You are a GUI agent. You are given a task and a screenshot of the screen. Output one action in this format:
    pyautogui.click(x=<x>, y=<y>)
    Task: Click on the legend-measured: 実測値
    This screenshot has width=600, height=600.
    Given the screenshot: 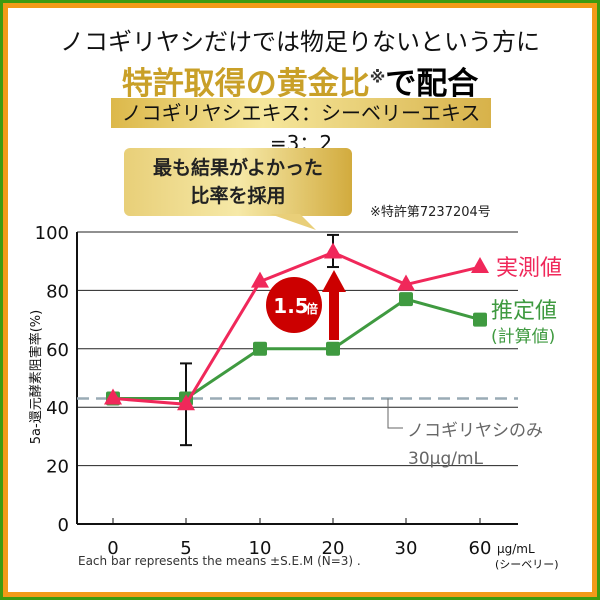 What is the action you would take?
    pyautogui.click(x=529, y=268)
    